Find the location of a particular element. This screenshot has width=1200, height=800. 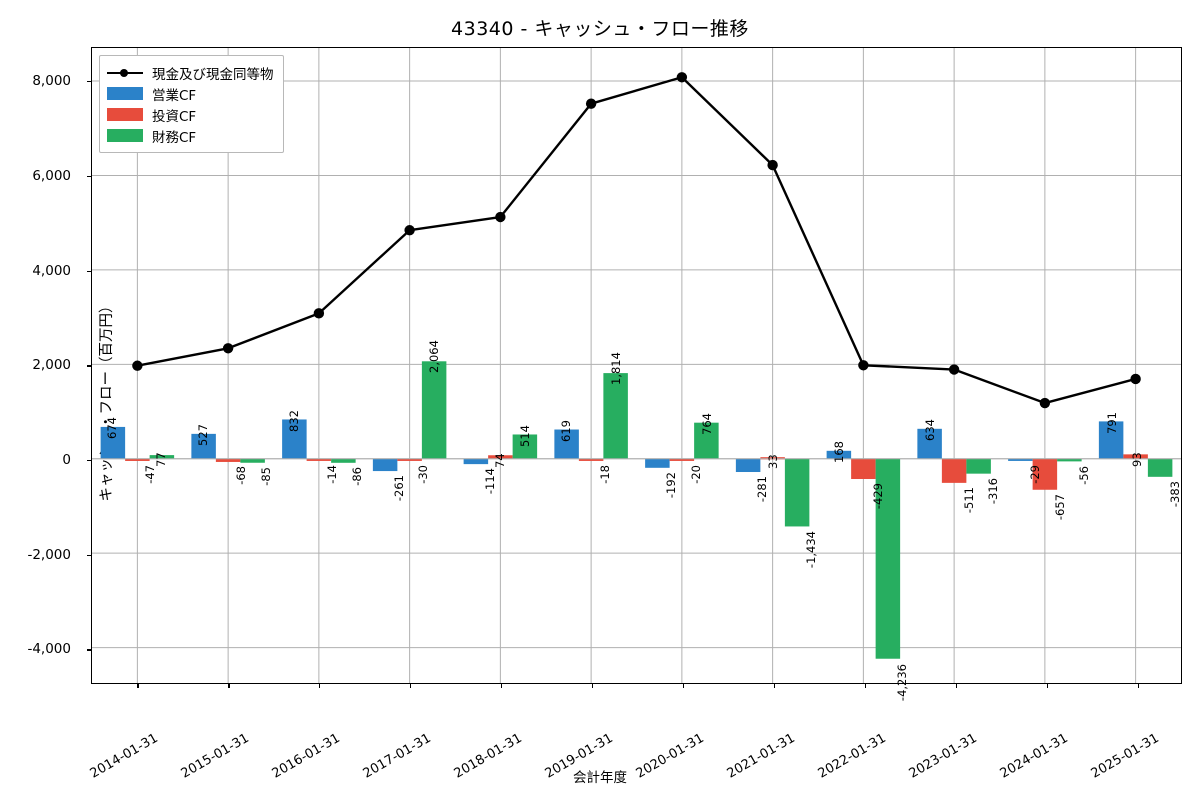

bar-value-label: -29 is located at coordinates (1035, 475).